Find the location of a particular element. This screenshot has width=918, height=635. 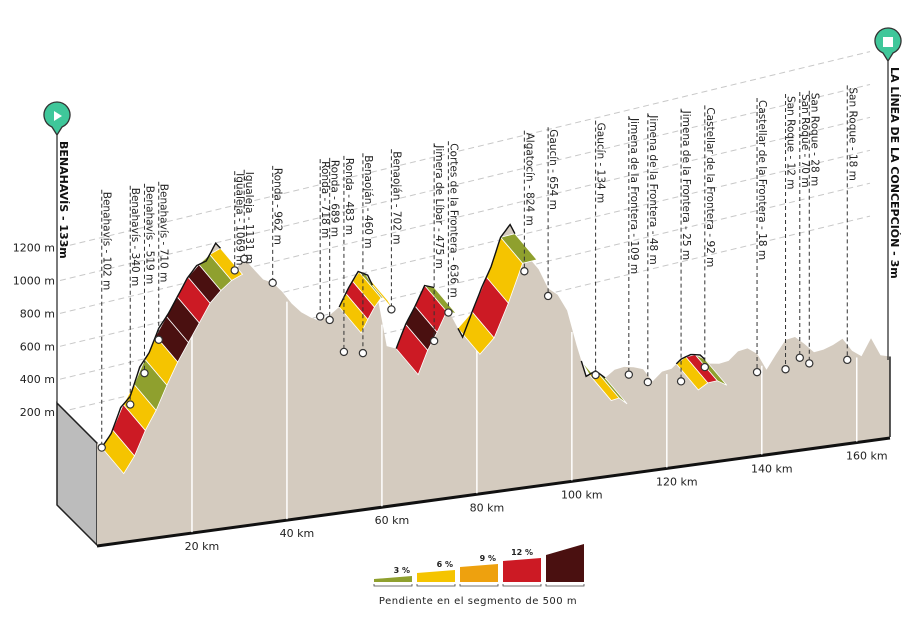

y-tick-label: 1200 m is located at coordinates (34, 248).